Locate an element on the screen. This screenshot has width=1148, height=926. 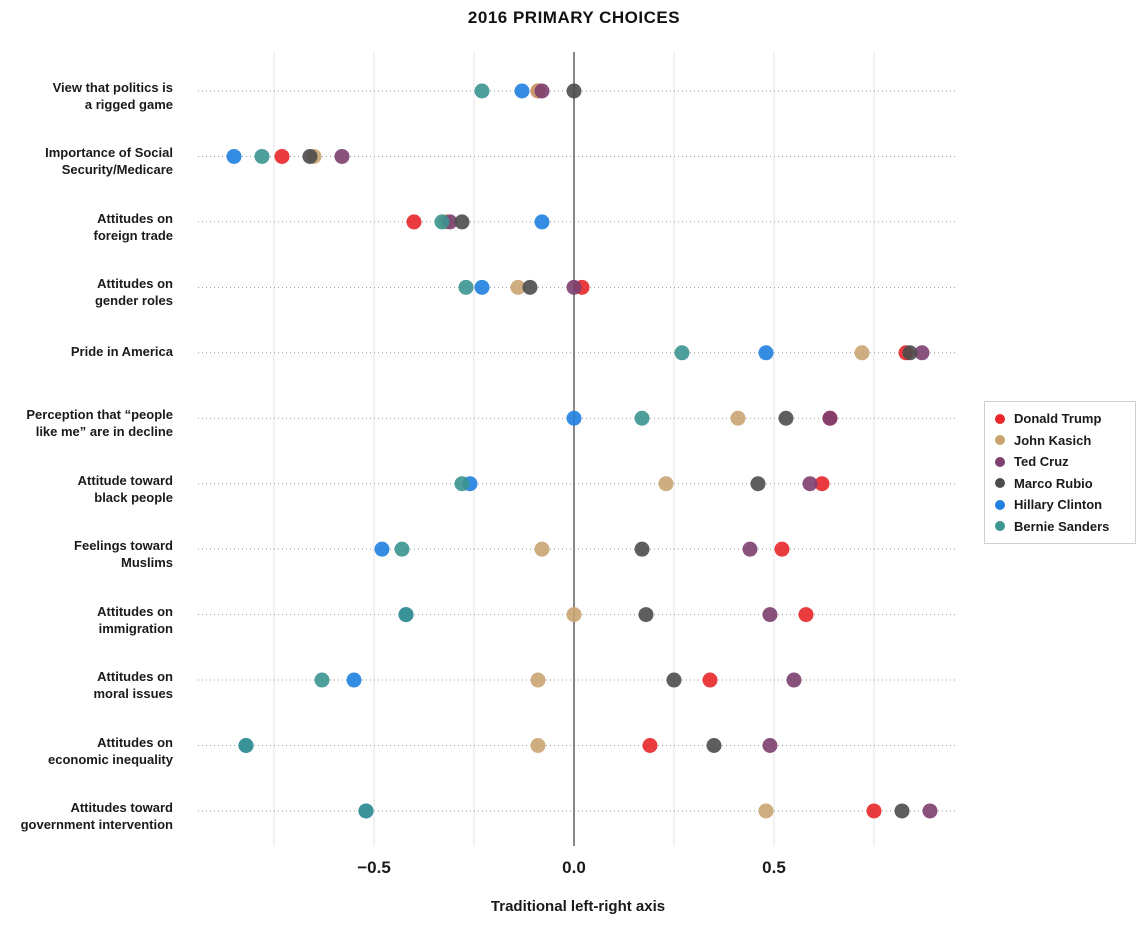
legend-label: Bernie Sanders is located at coordinates (1062, 526).